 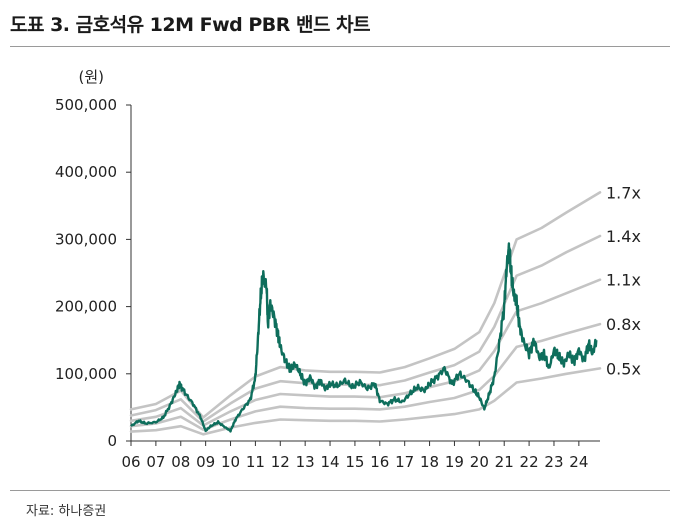 What do you see at coordinates (86, 172) in the screenshot?
I see `y-tick-label: 400,000` at bounding box center [86, 172].